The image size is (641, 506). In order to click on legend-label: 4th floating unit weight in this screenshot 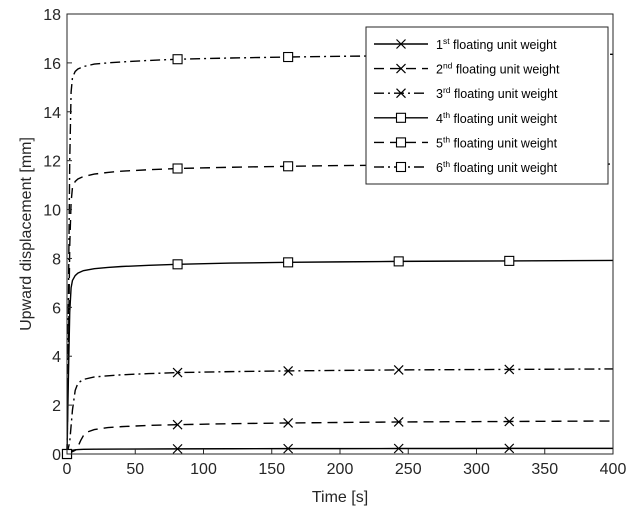, I will do `click(497, 118)`.